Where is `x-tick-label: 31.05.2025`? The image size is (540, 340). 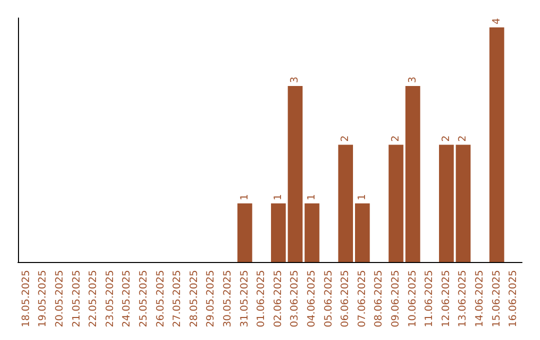 x-tick-label: 31.05.2025 is located at coordinates (244, 299).